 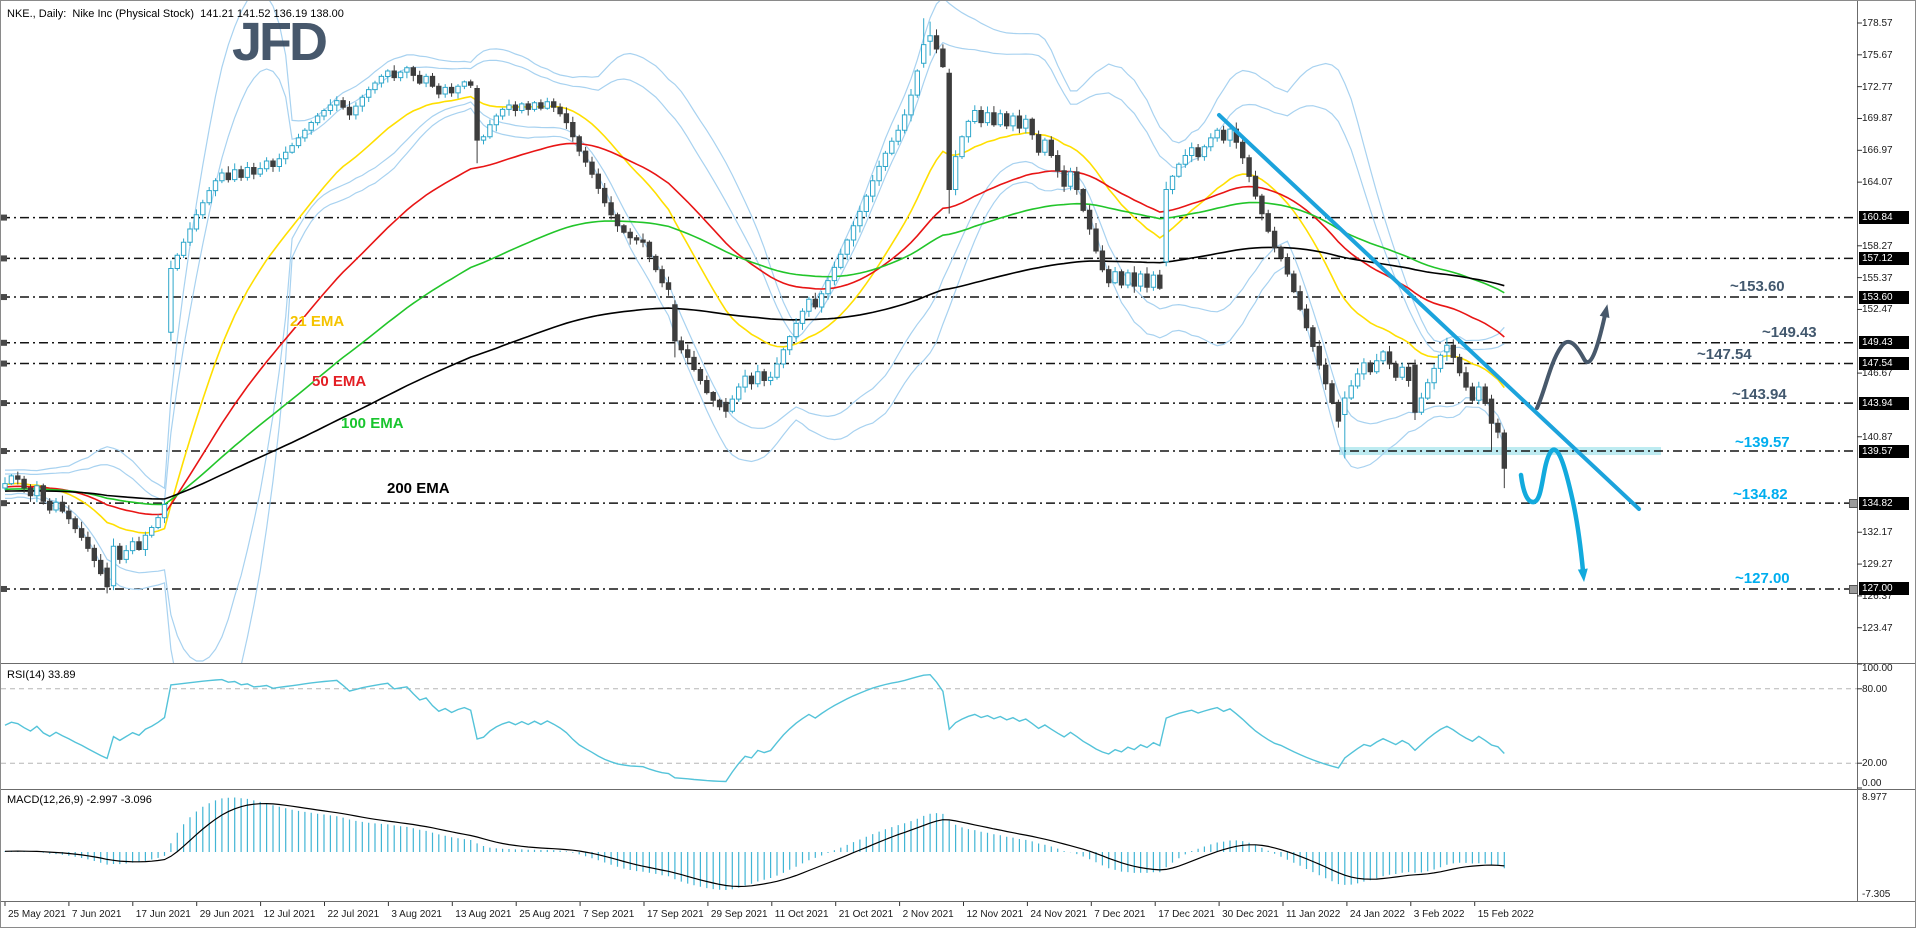 I want to click on price-axis-label: 158.27, so click(x=1877, y=246).